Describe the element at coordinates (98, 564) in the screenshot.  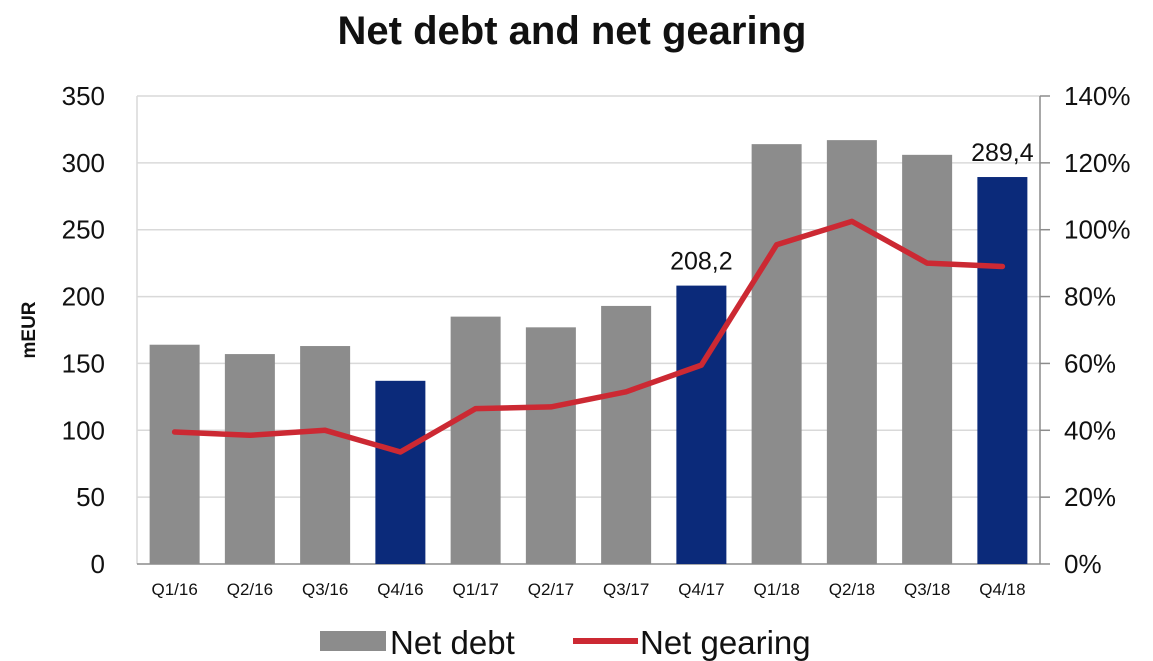
I see `left-tick-label: 0` at that location.